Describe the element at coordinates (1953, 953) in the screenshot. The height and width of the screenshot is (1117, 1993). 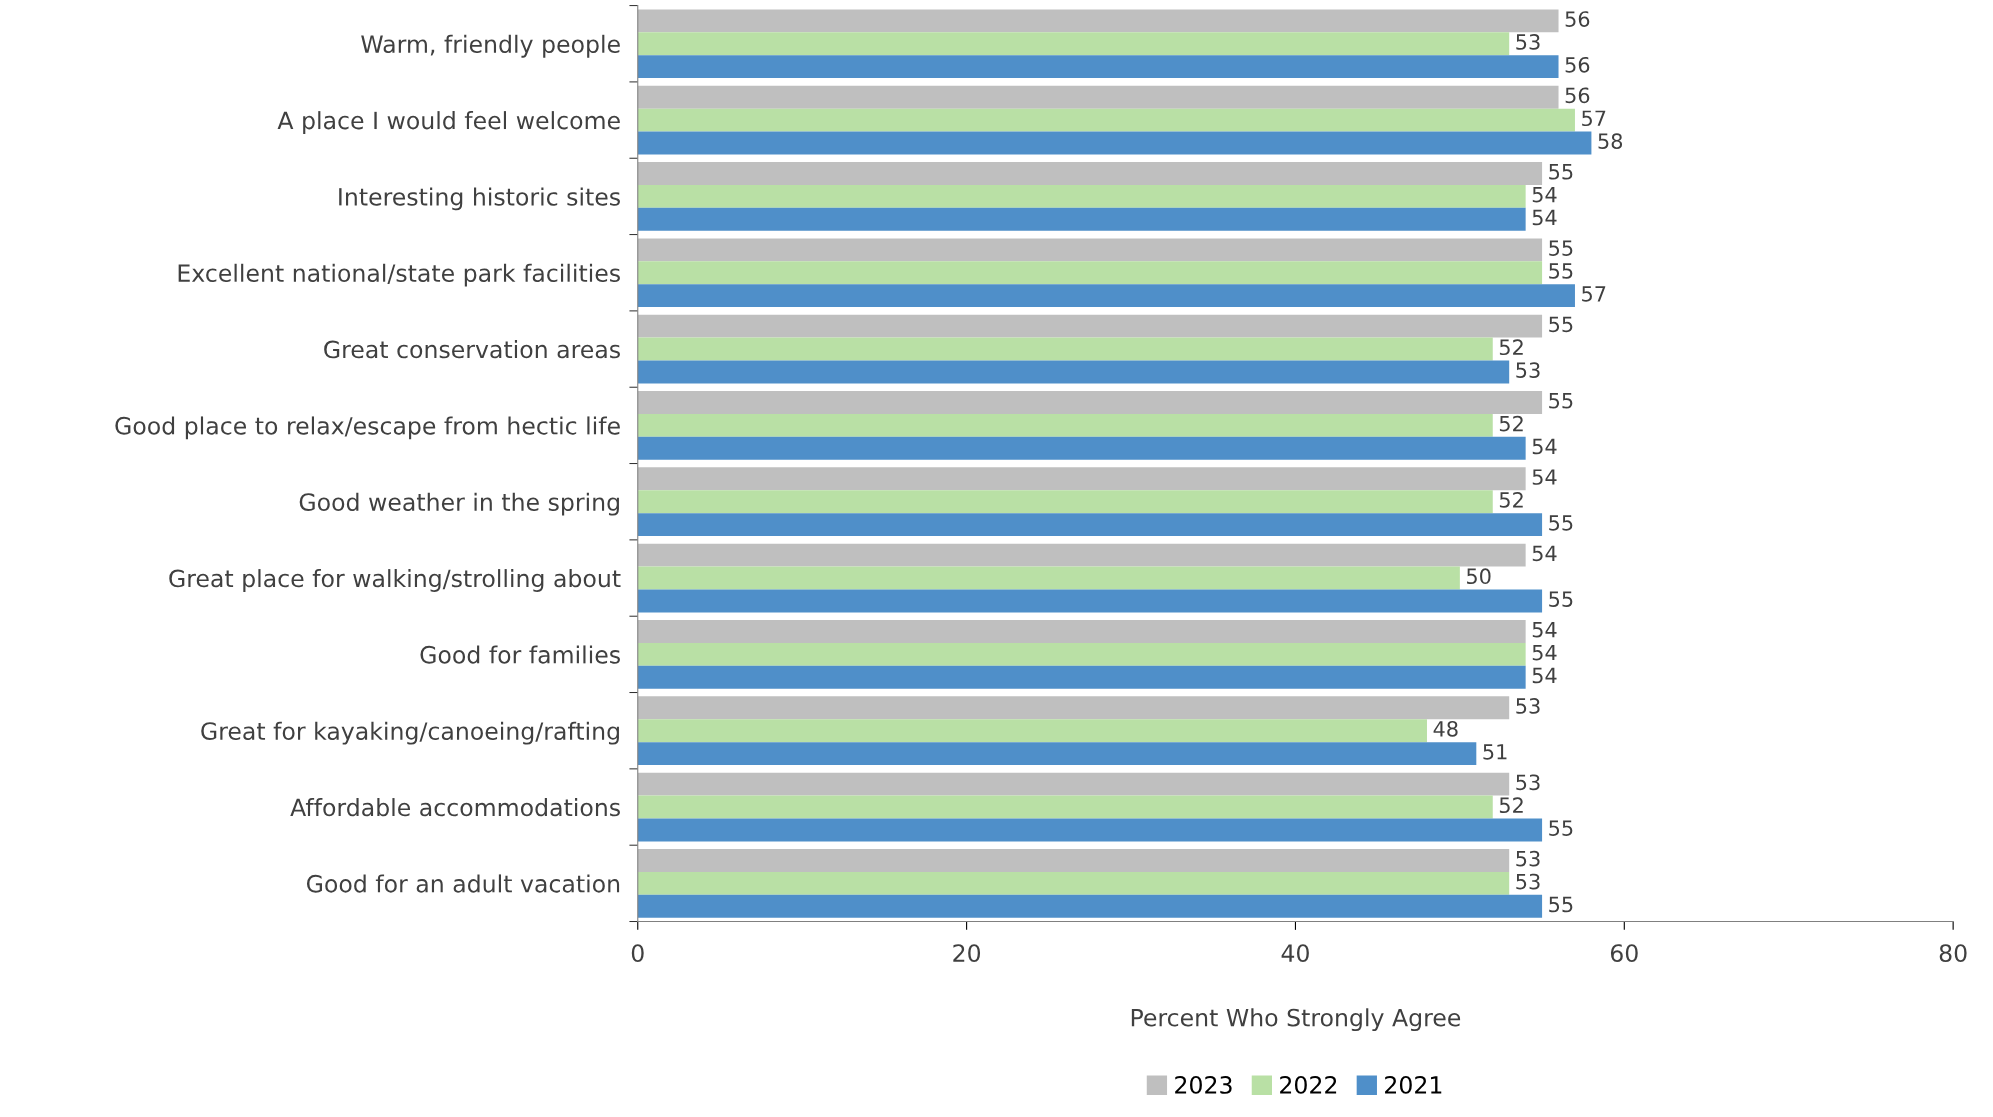
I see `x-tick-label: 80` at that location.